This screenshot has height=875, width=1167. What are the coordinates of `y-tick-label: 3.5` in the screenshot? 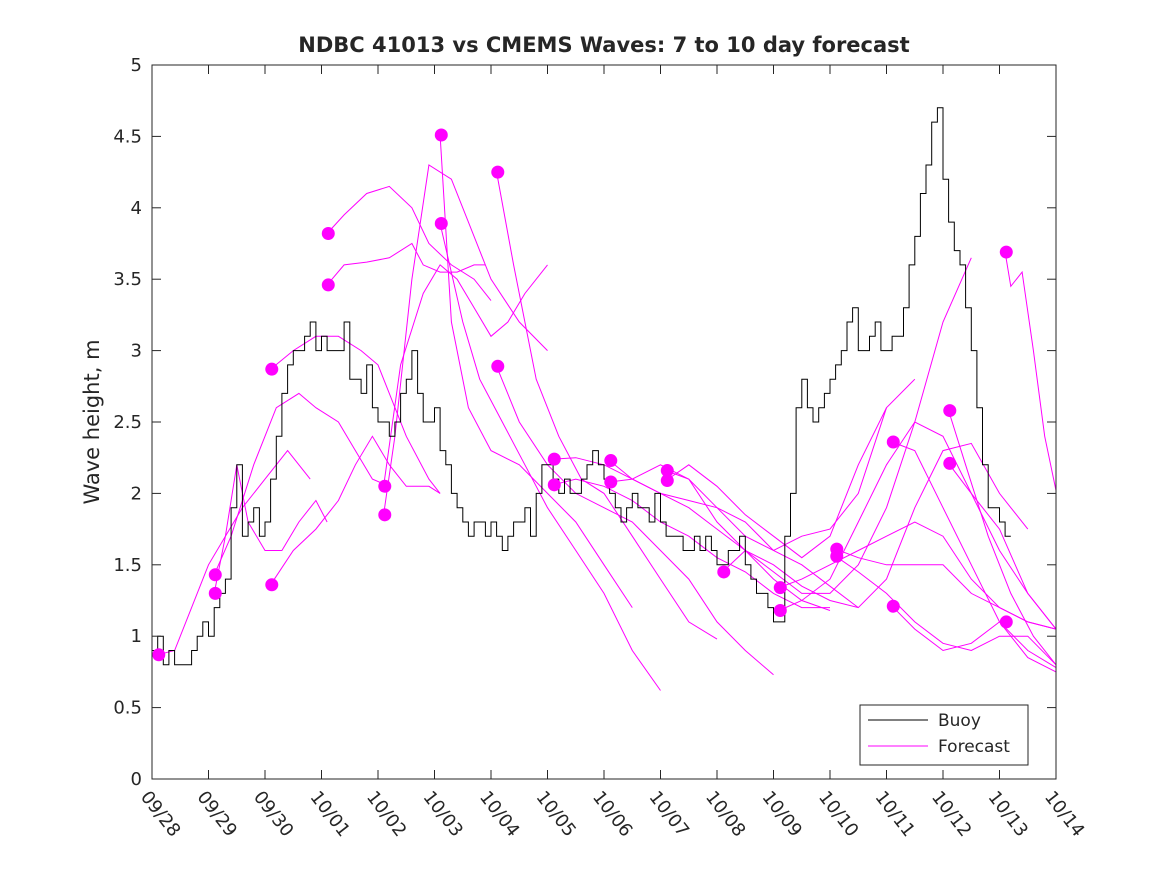 It's located at (127, 279).